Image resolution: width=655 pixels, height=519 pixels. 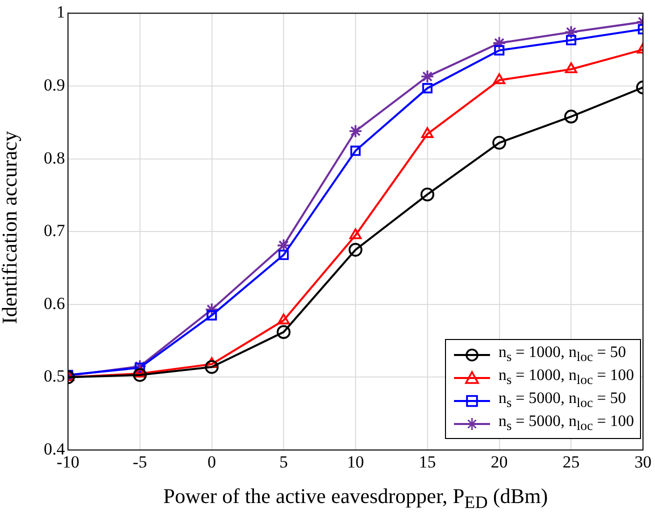 What do you see at coordinates (54, 303) in the screenshot?
I see `y-tick-label: 0.6` at bounding box center [54, 303].